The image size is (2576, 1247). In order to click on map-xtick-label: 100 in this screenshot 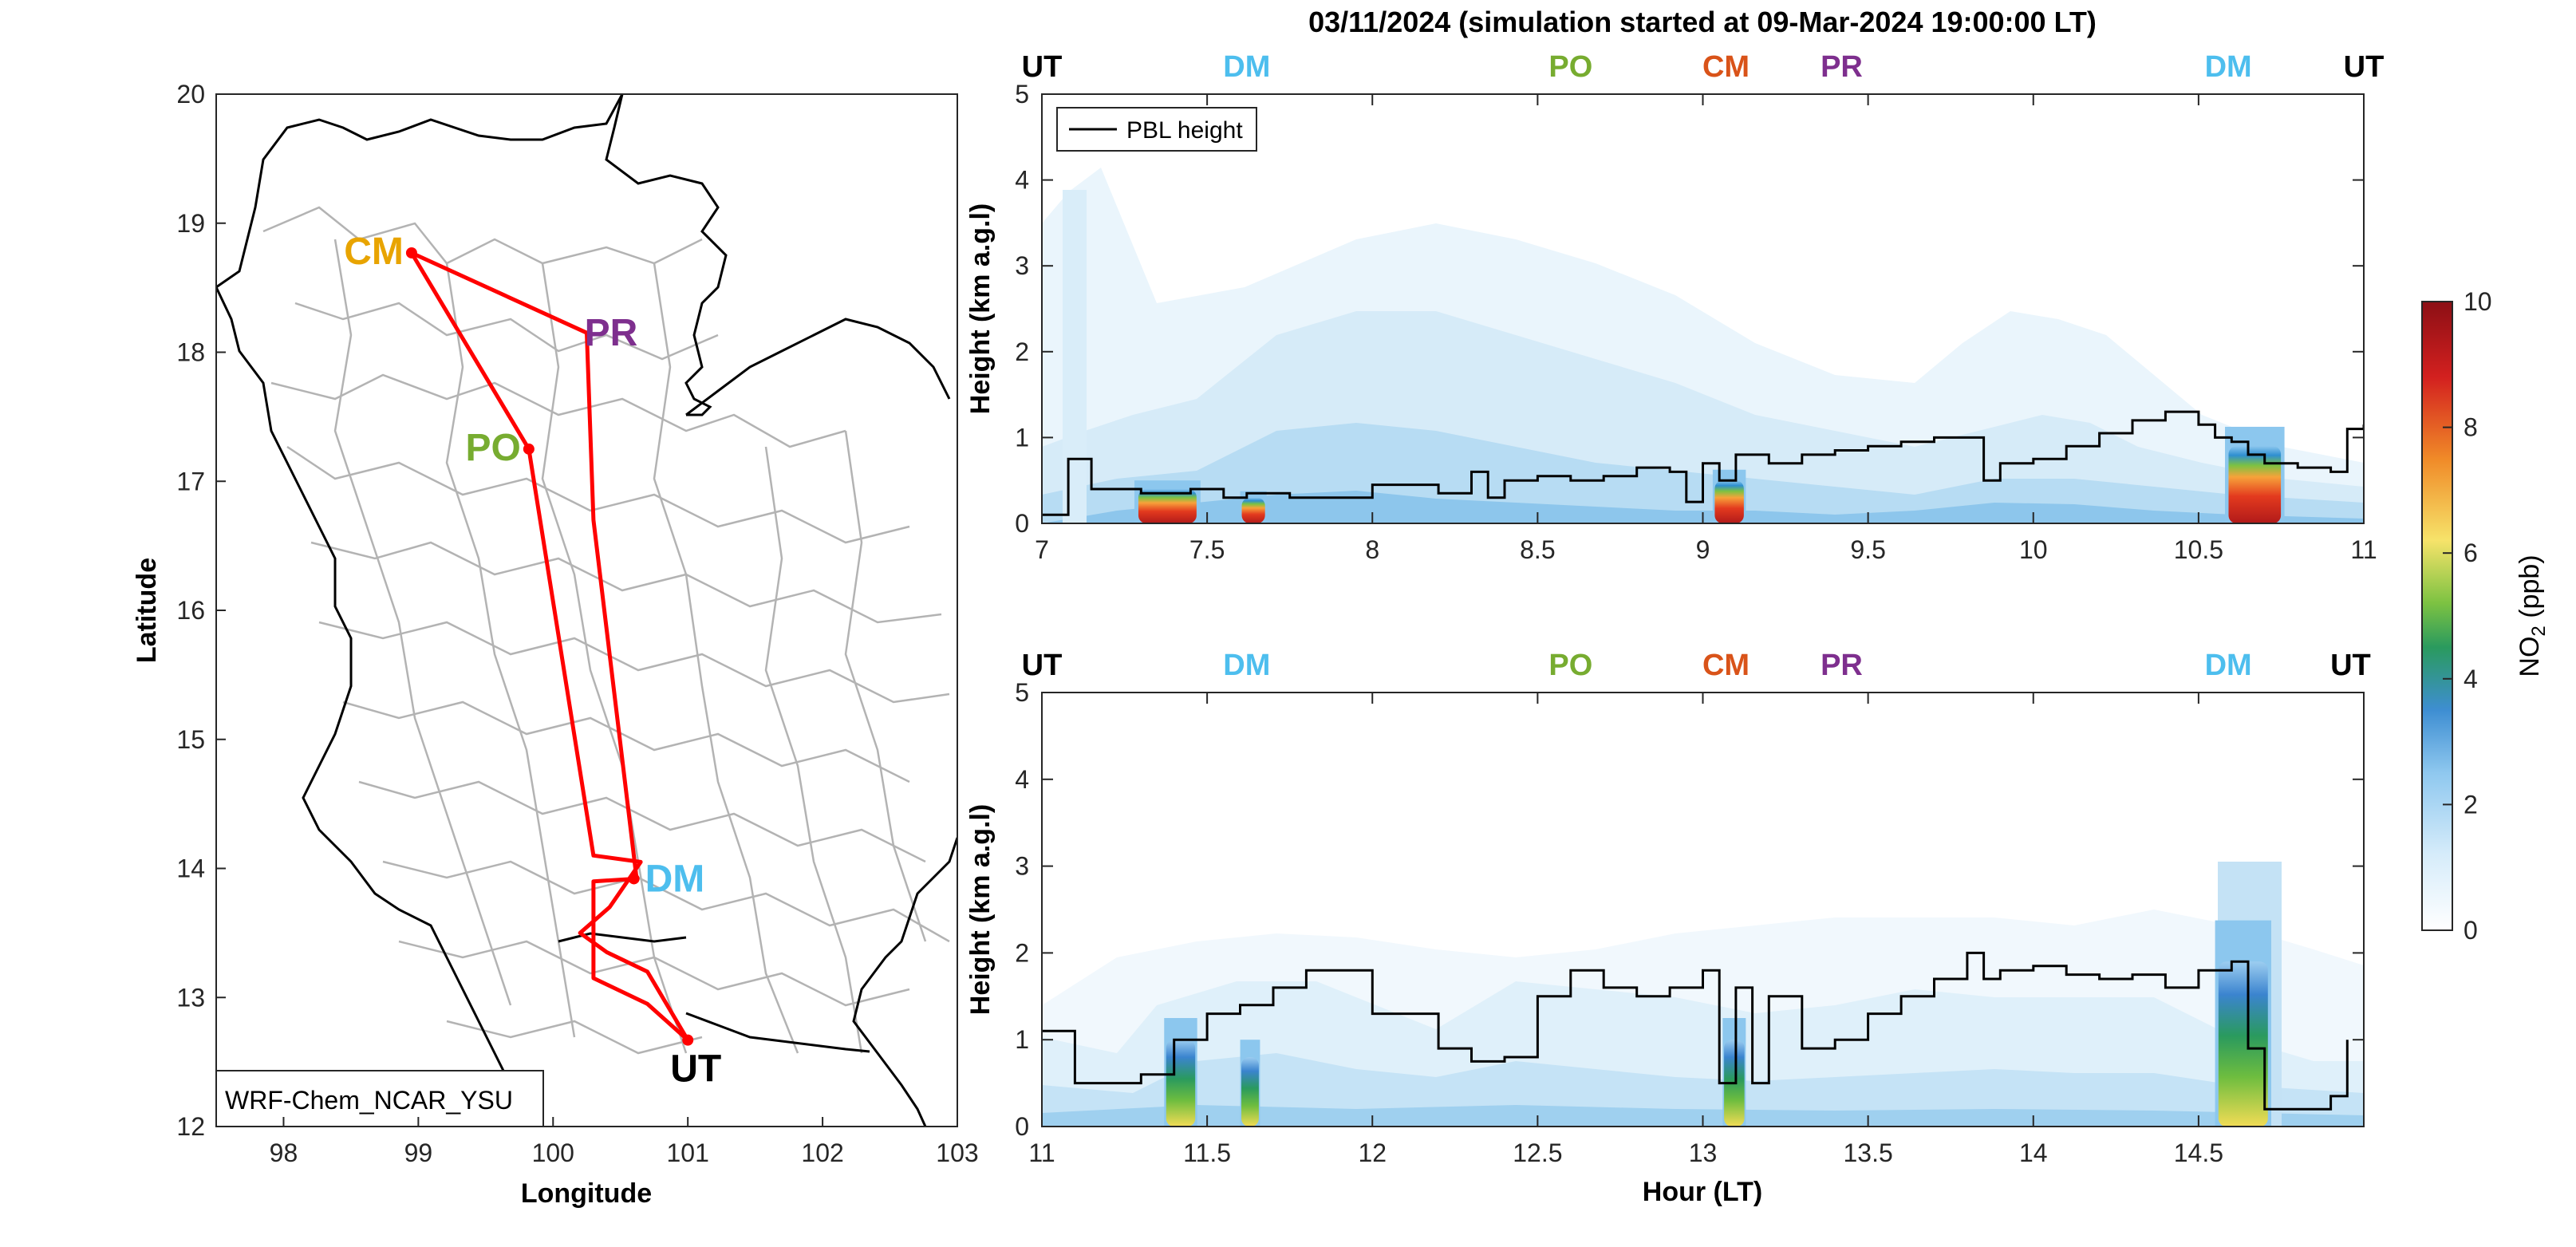, I will do `click(553, 1152)`.